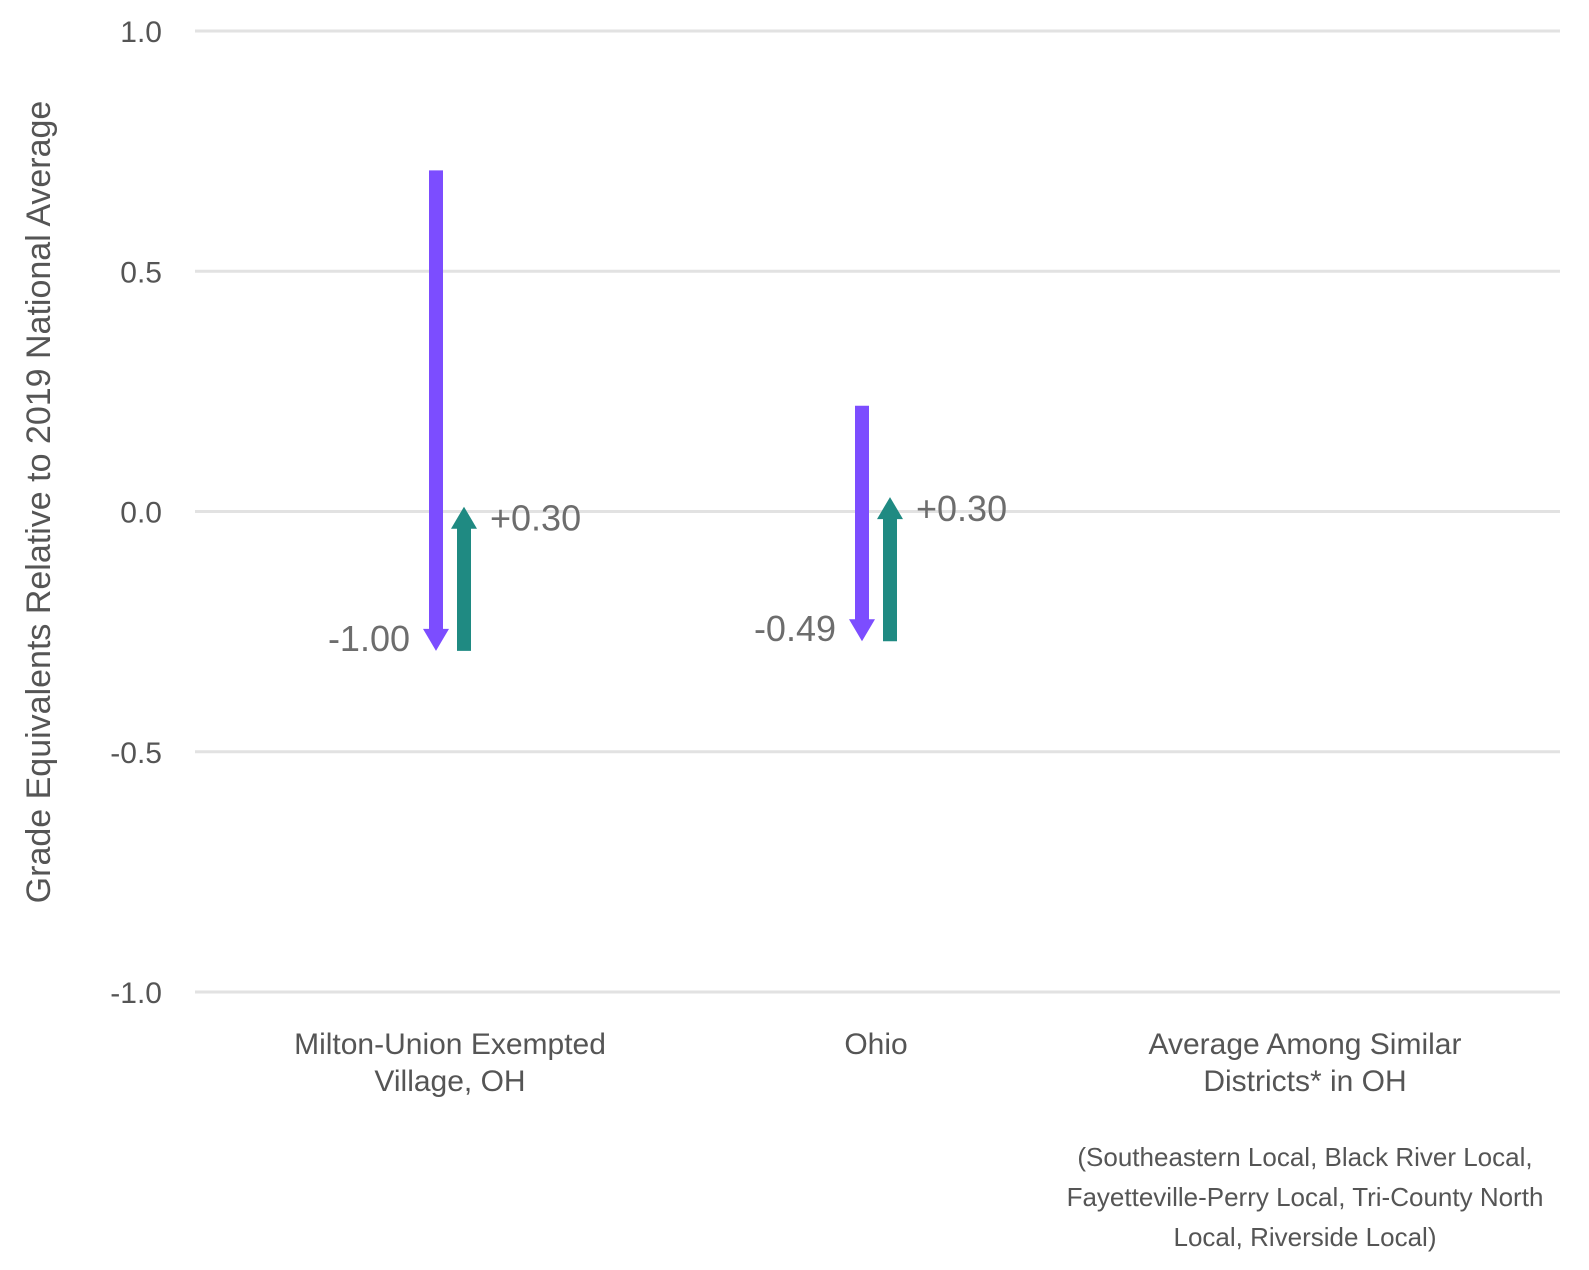  What do you see at coordinates (136, 753) in the screenshot?
I see `y-tick-label: -0.5` at bounding box center [136, 753].